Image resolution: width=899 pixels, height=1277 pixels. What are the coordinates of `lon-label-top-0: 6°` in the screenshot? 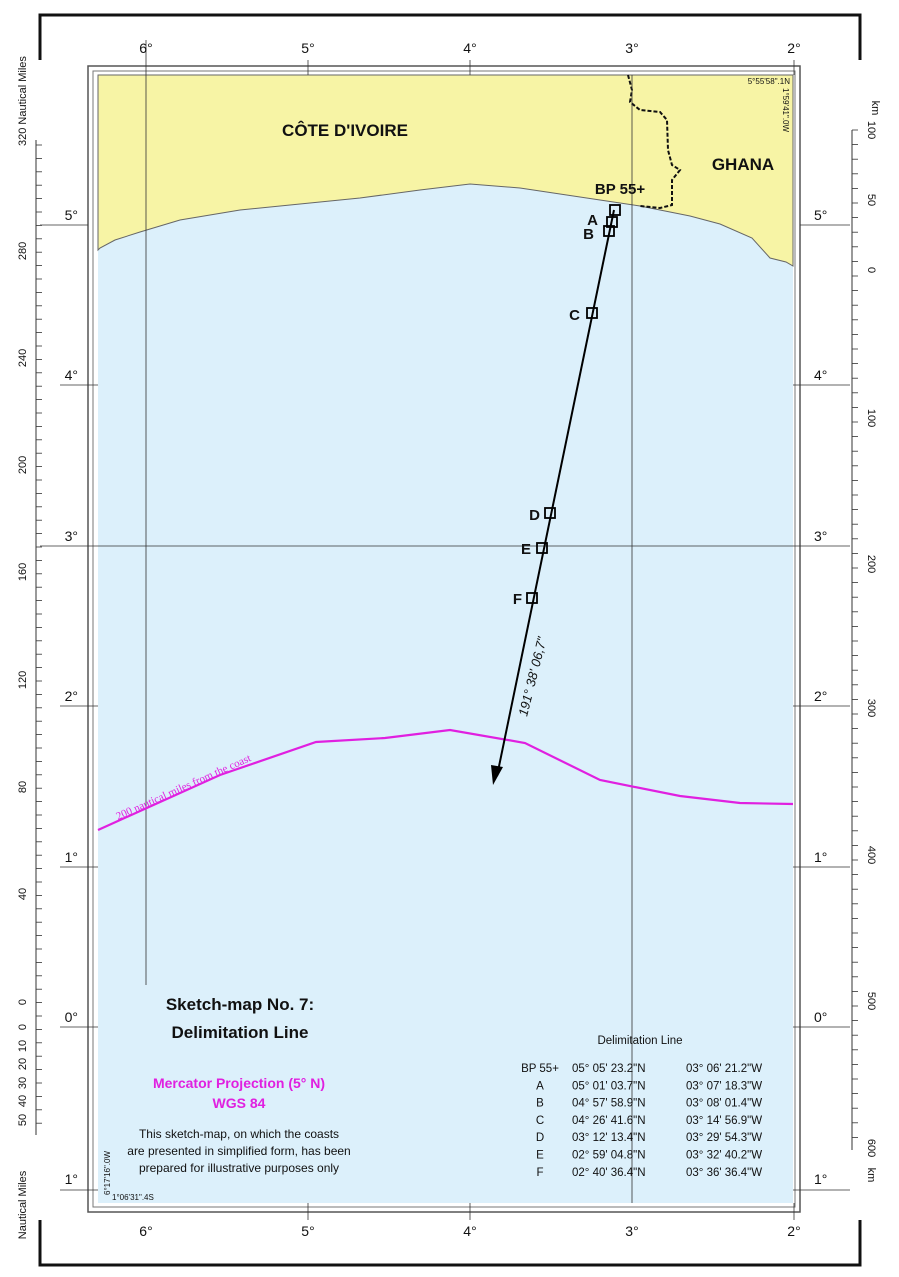 It's located at (145, 48).